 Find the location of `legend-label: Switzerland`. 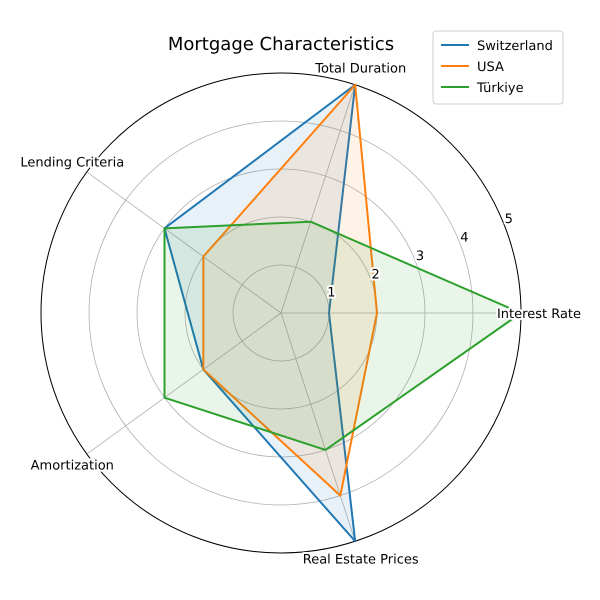

legend-label: Switzerland is located at coordinates (515, 46).